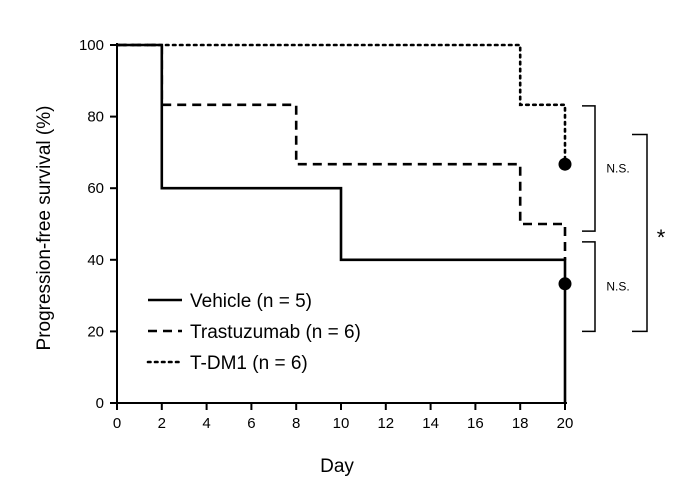 The image size is (700, 492). Describe the element at coordinates (44, 228) in the screenshot. I see `y-axis-title: Progression-free survival (%)` at that location.